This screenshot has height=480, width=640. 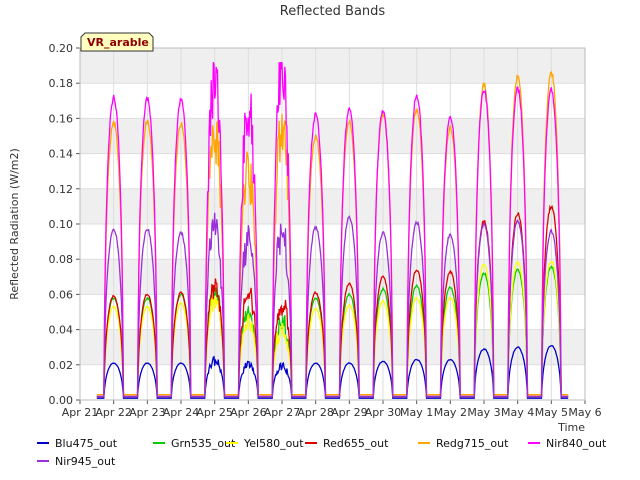 I want to click on y-tick-label: 0.02, so click(x=61, y=365).